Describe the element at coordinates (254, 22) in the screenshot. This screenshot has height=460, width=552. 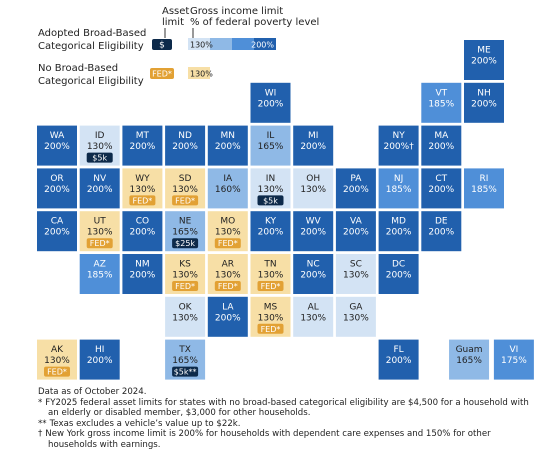
I see `income-header: % of federal poverty level` at that location.